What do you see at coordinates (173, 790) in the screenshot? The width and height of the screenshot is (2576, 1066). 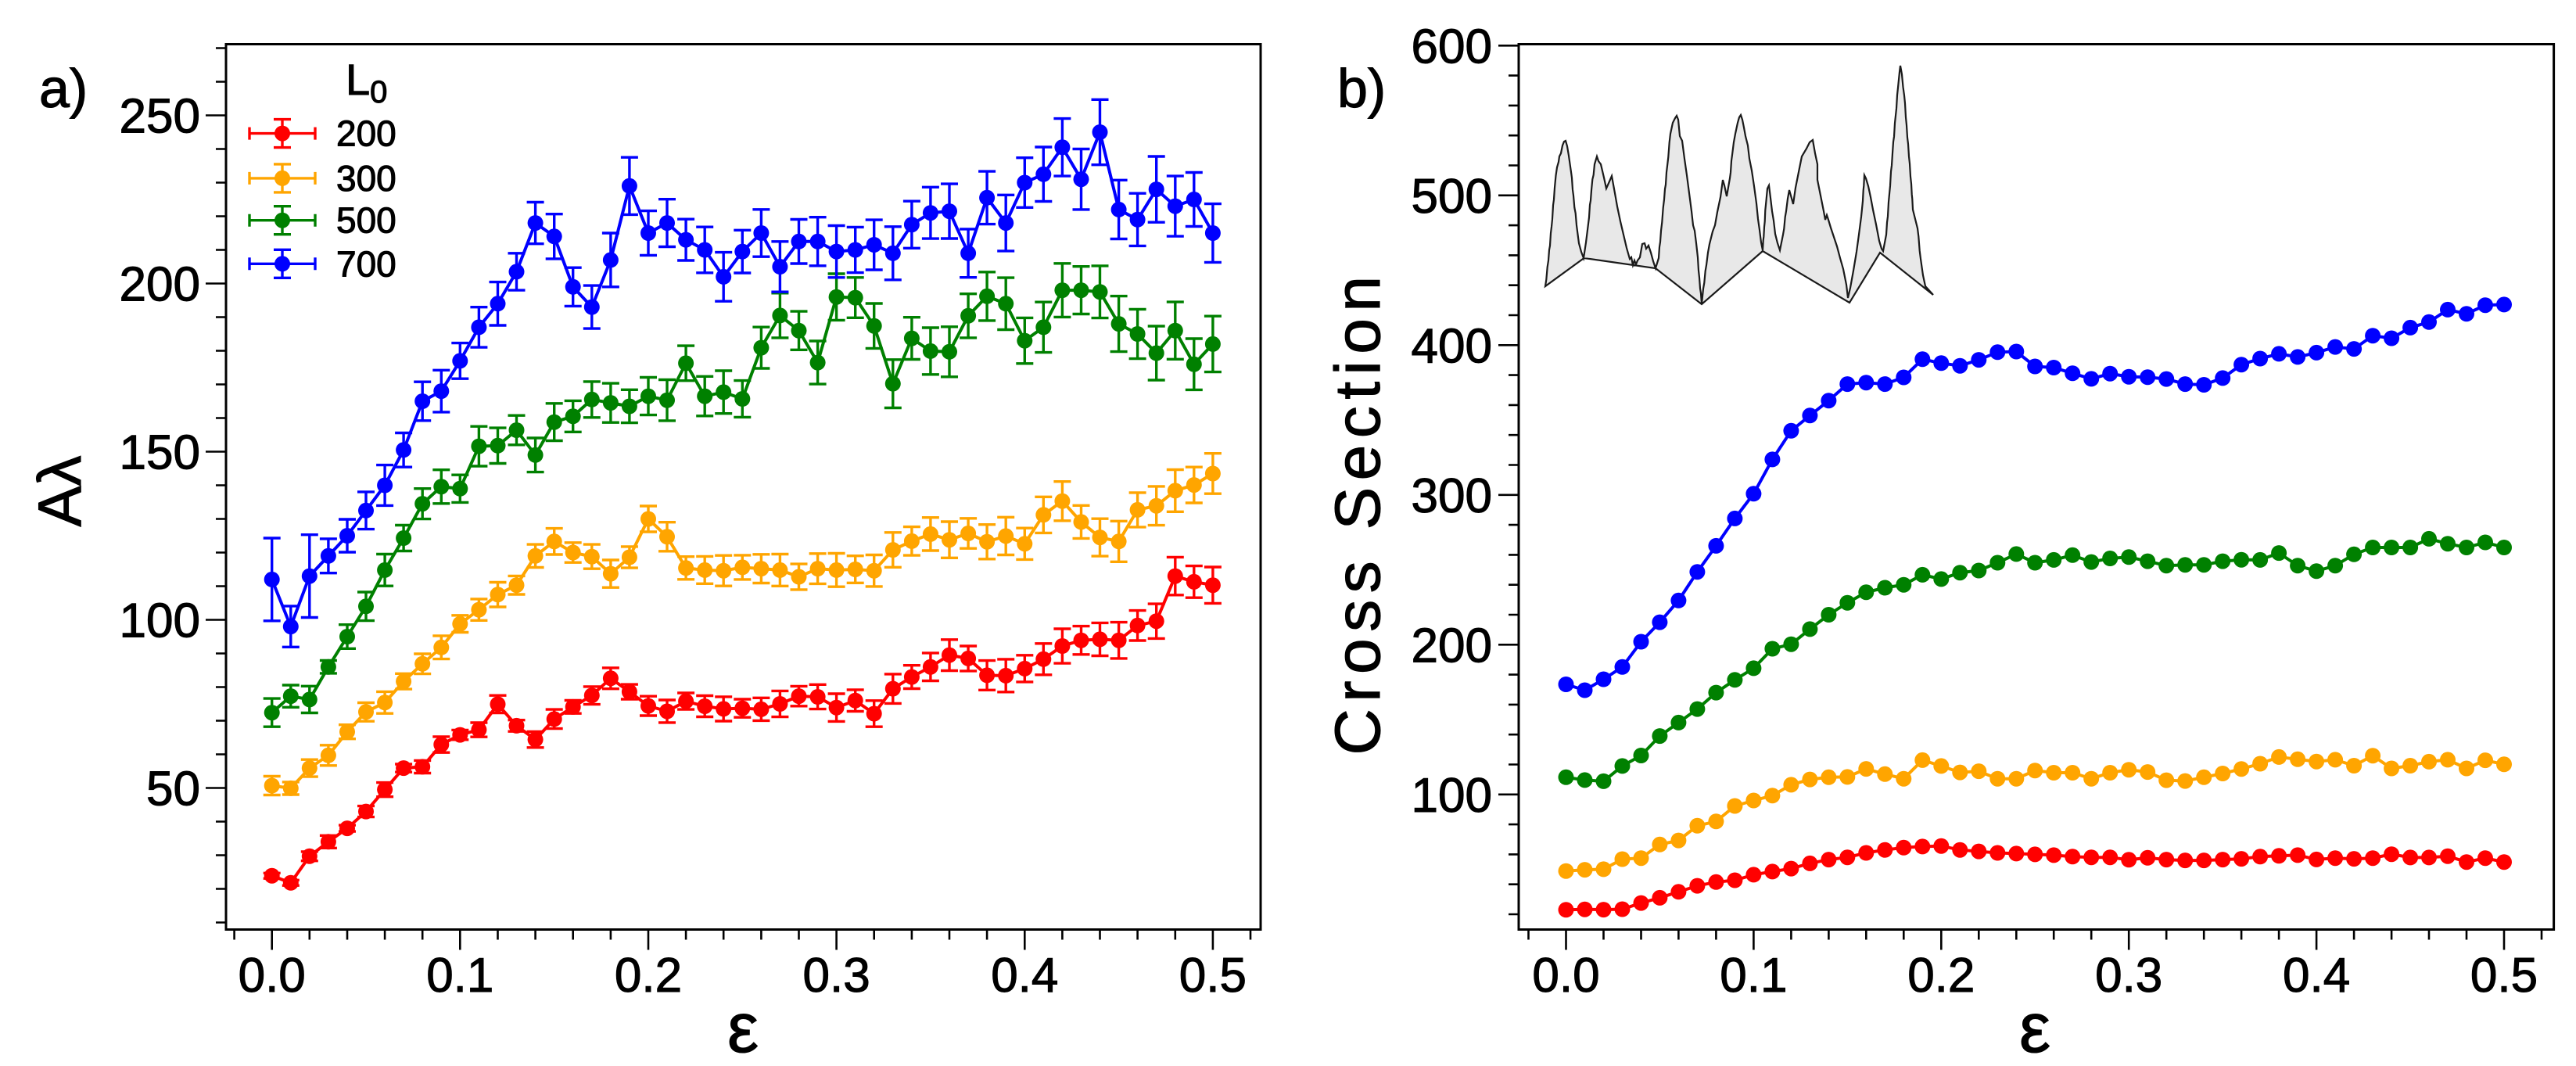 I see `svg-text: 50` at bounding box center [173, 790].